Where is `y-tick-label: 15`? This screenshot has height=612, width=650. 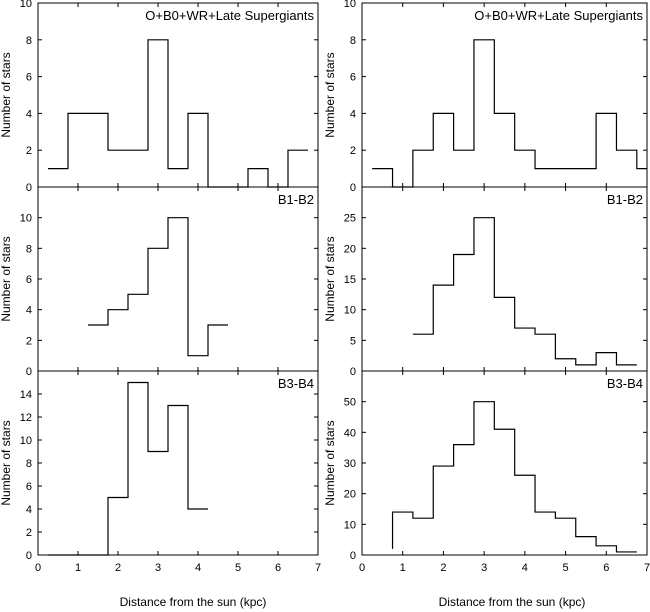
y-tick-label: 15 is located at coordinates (350, 280).